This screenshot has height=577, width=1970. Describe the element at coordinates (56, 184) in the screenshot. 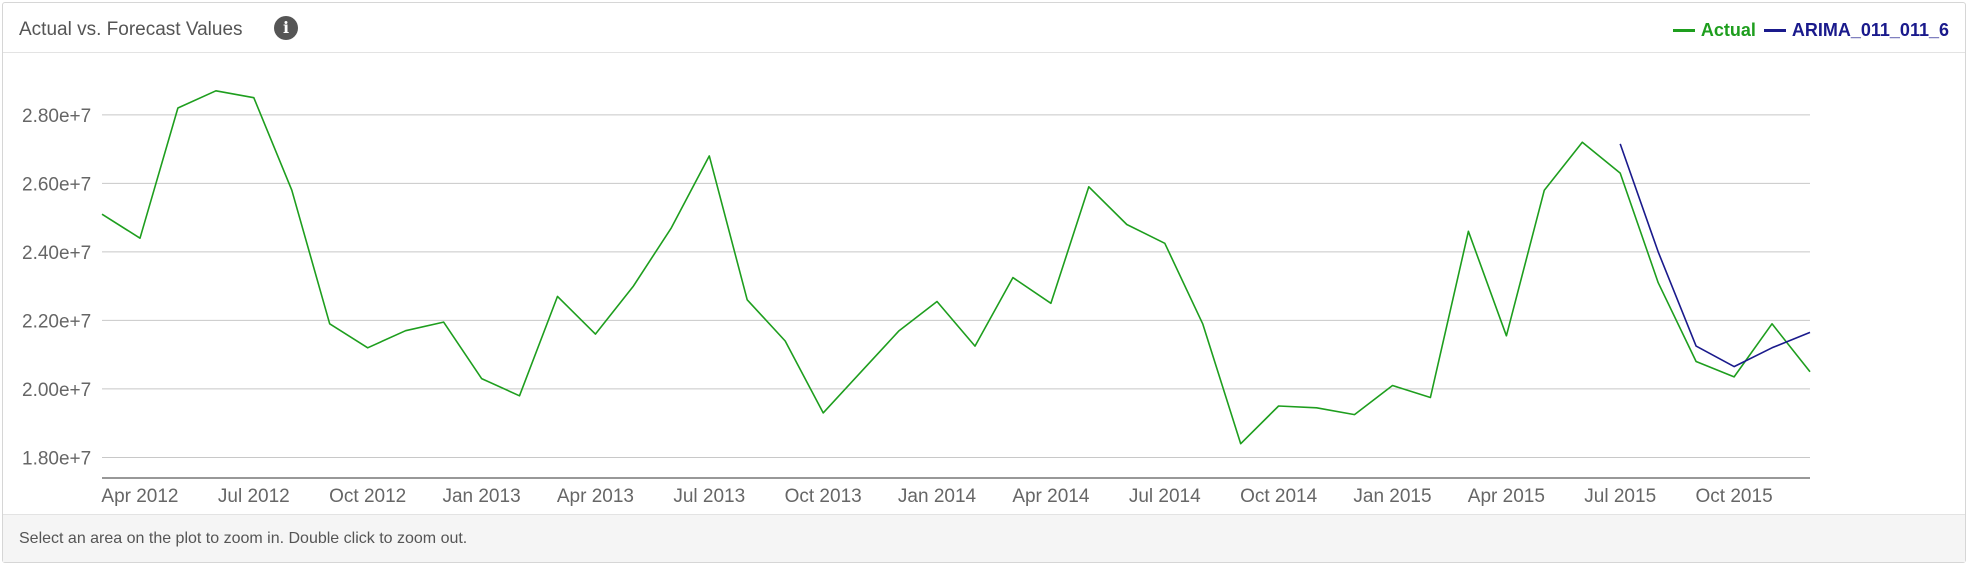

I see `y-tick-label: 2.60e+7` at that location.